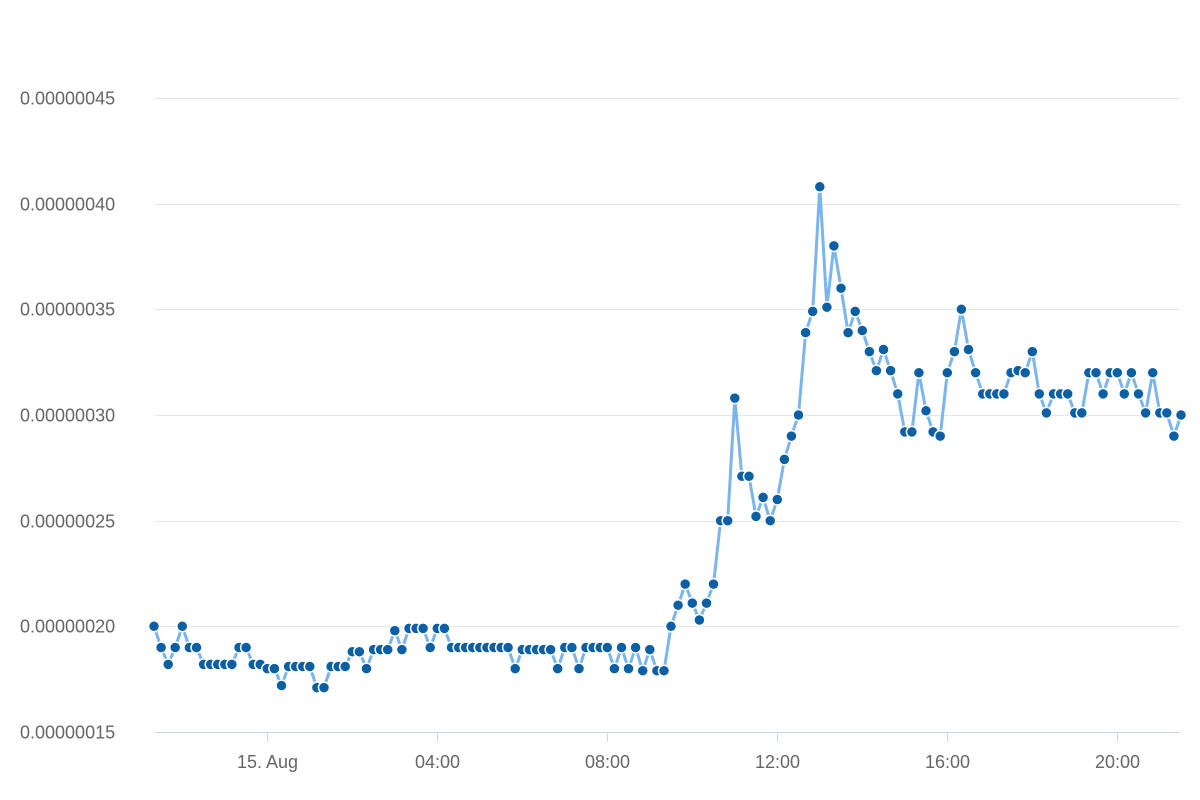  Describe the element at coordinates (67, 627) in the screenshot. I see `y-tick-label: 0.00000020` at that location.